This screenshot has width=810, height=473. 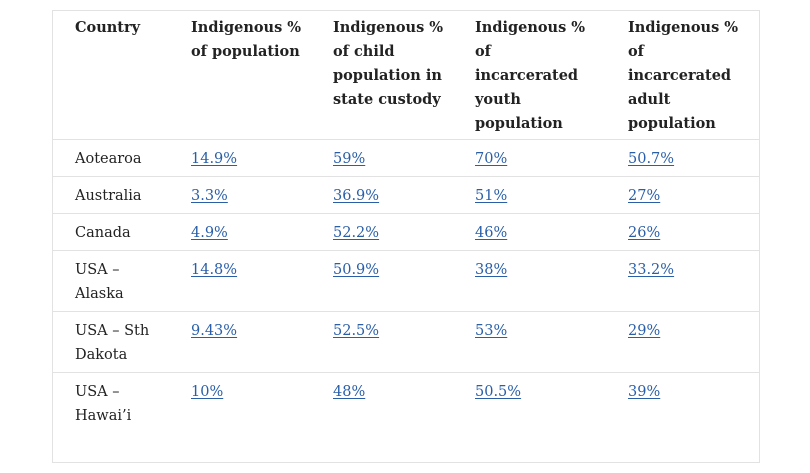 I want to click on value-cell: 52.2%, so click(x=382, y=232).